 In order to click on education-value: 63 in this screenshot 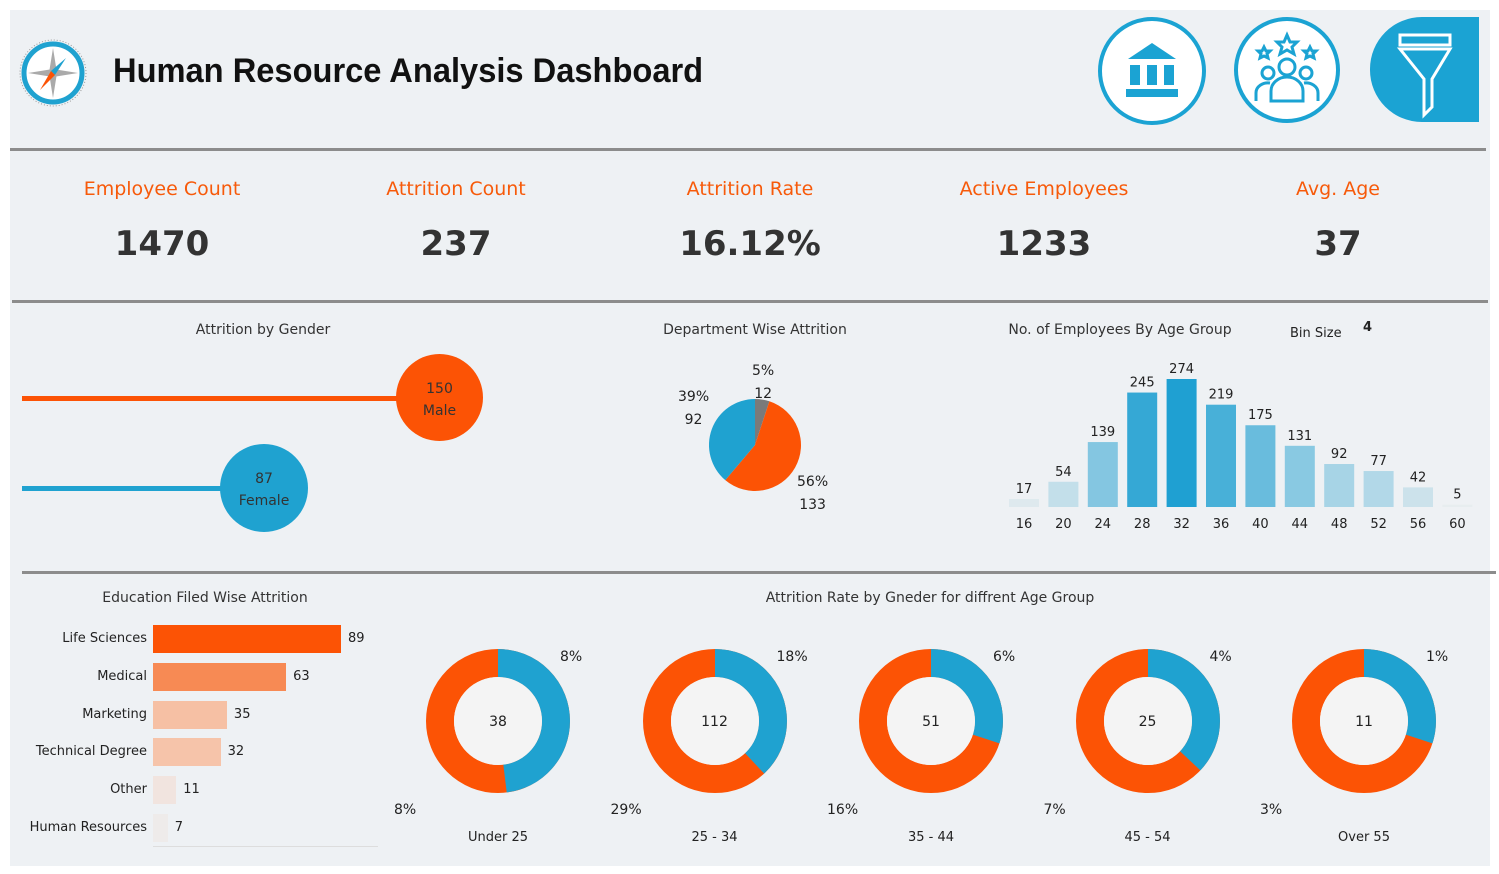, I will do `click(301, 676)`.